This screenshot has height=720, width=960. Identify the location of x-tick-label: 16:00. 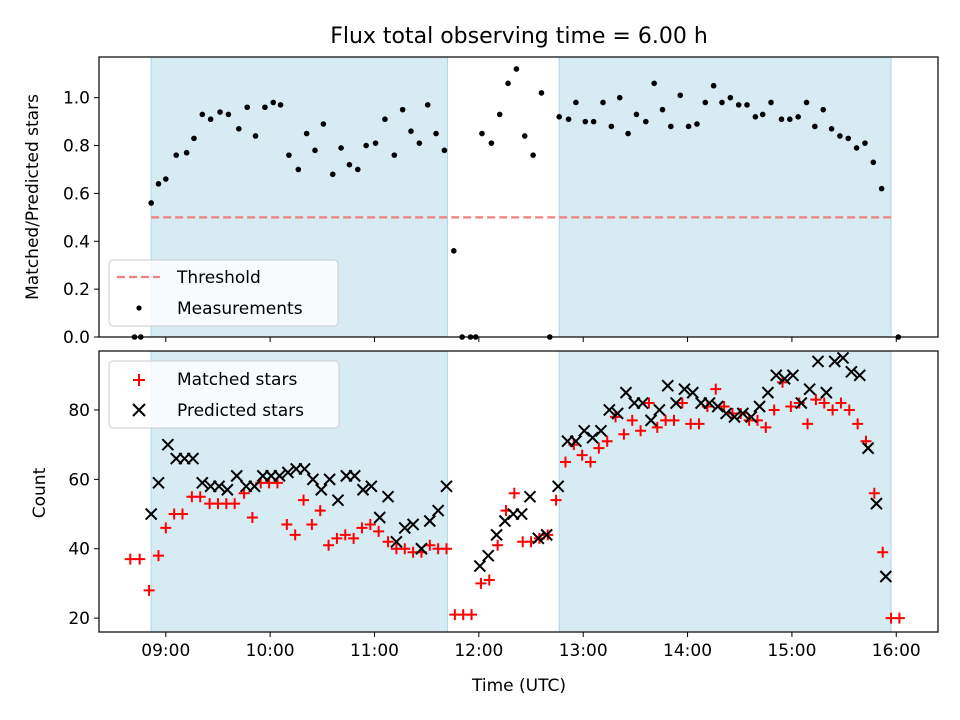
(896, 651).